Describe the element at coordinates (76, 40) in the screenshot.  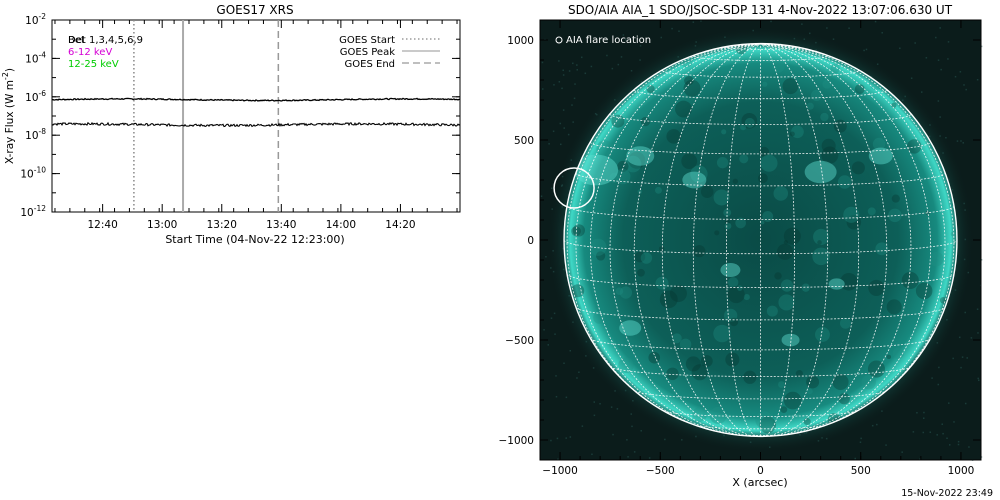
I see `goes-detector-label-overlap: Bet` at that location.